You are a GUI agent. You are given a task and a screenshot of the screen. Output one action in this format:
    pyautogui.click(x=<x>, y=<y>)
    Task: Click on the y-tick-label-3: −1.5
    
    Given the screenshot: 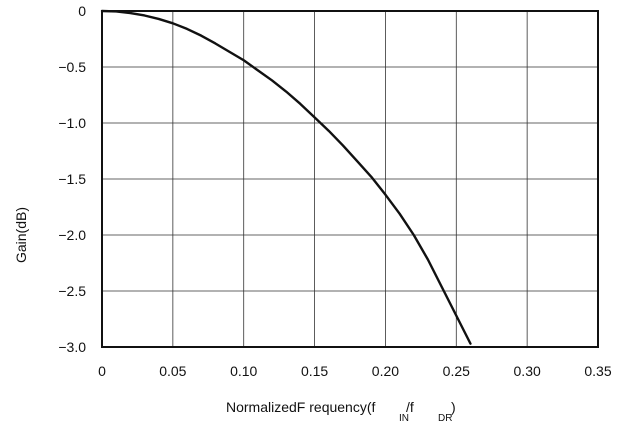 What is the action you would take?
    pyautogui.click(x=72, y=179)
    